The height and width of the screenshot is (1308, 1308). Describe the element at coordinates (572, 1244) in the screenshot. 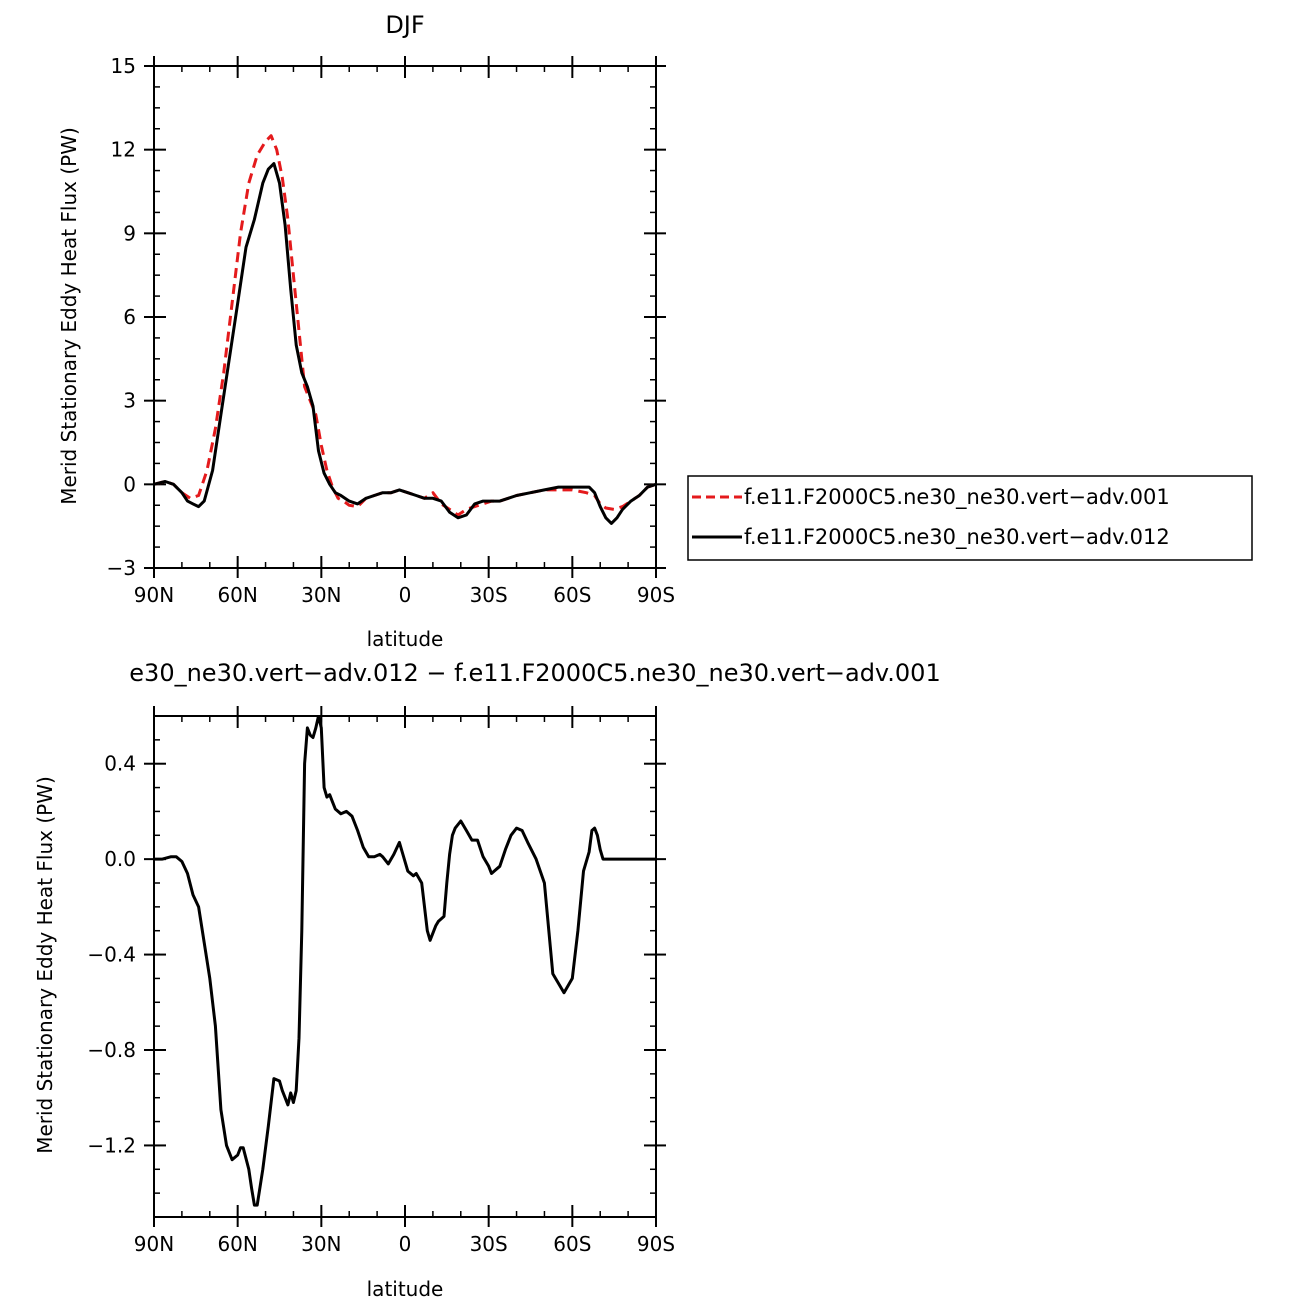

I see `bottom-chart-x-tick-label: 60S` at that location.